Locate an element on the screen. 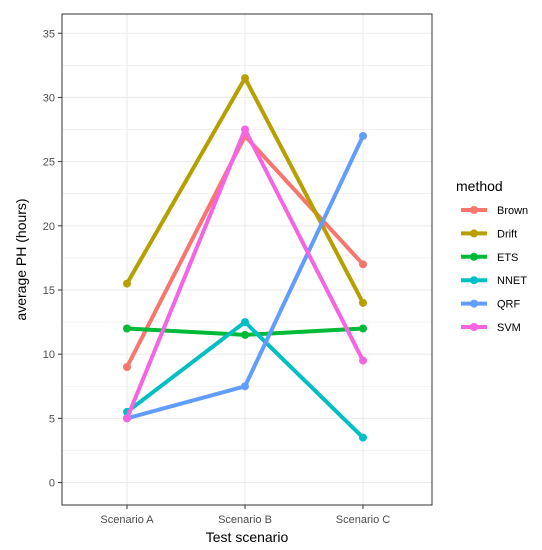  legend-label-qrf: QRF is located at coordinates (509, 305).